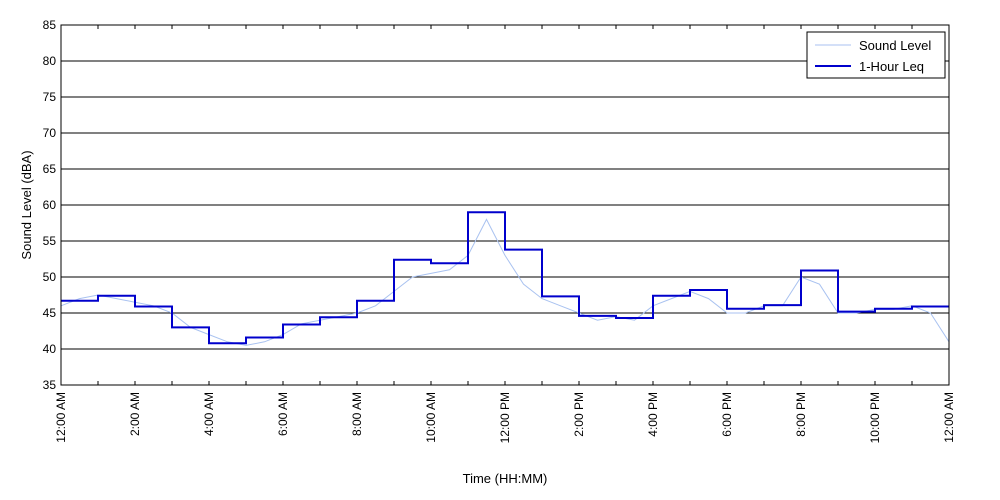  I want to click on x-tick-label: 4:00 PM, so click(653, 414).